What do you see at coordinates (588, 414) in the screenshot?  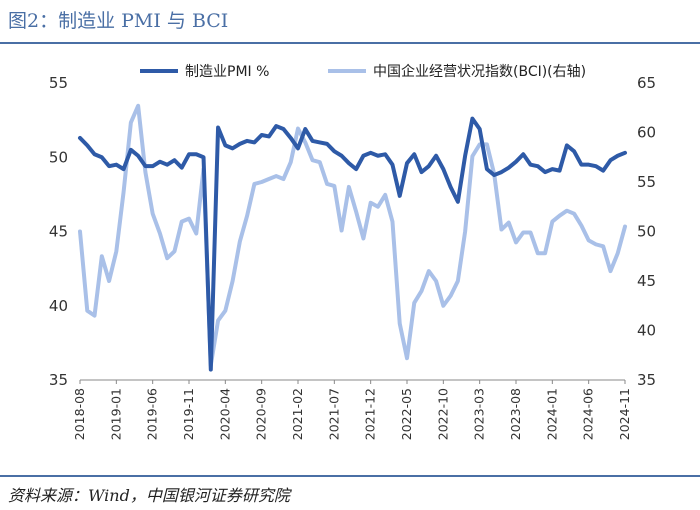 I see `x-tick-label: 2024-06` at bounding box center [588, 414].